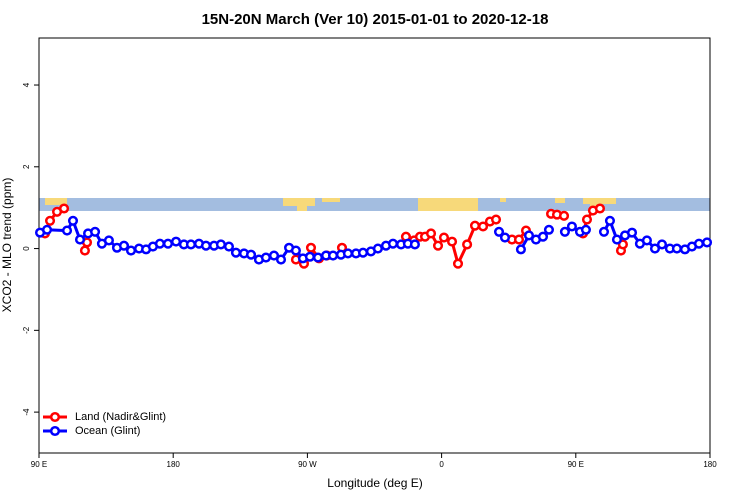 This screenshot has width=750, height=500. I want to click on y-tick-label: 4, so click(26, 84).